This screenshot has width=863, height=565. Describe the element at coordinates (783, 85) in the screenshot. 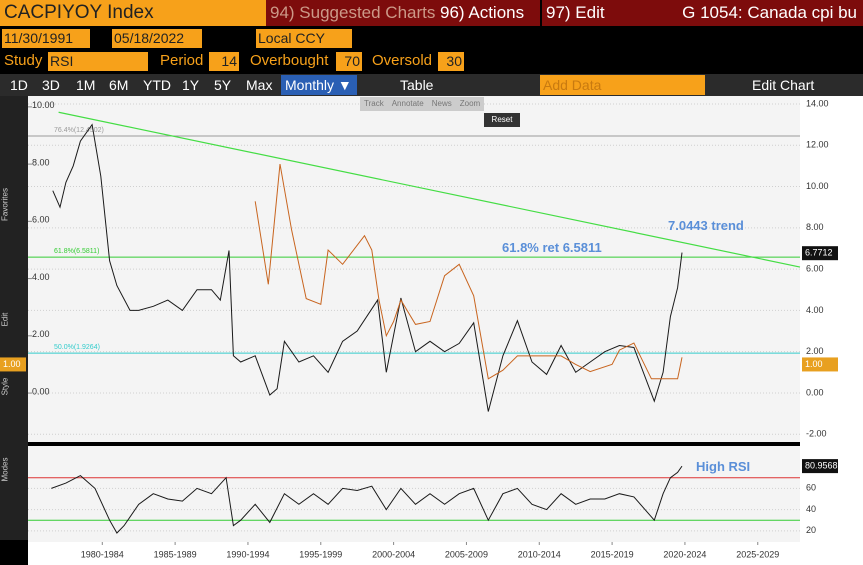

I see `edit-chart: Edit Chart` at that location.